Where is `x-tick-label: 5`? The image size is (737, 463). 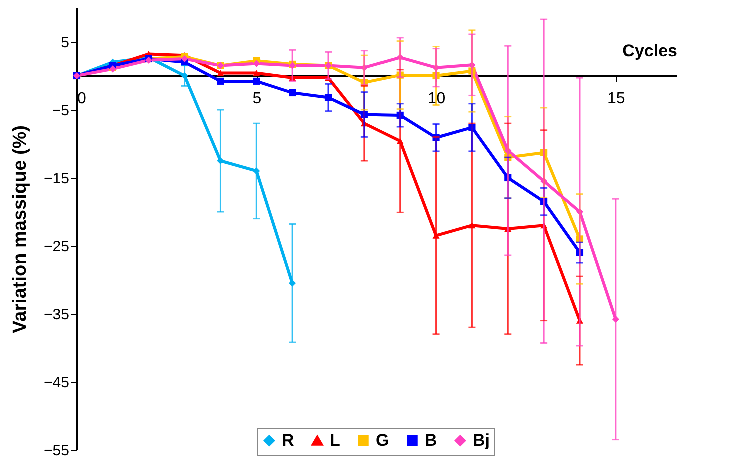 x-tick-label: 5 is located at coordinates (257, 99).